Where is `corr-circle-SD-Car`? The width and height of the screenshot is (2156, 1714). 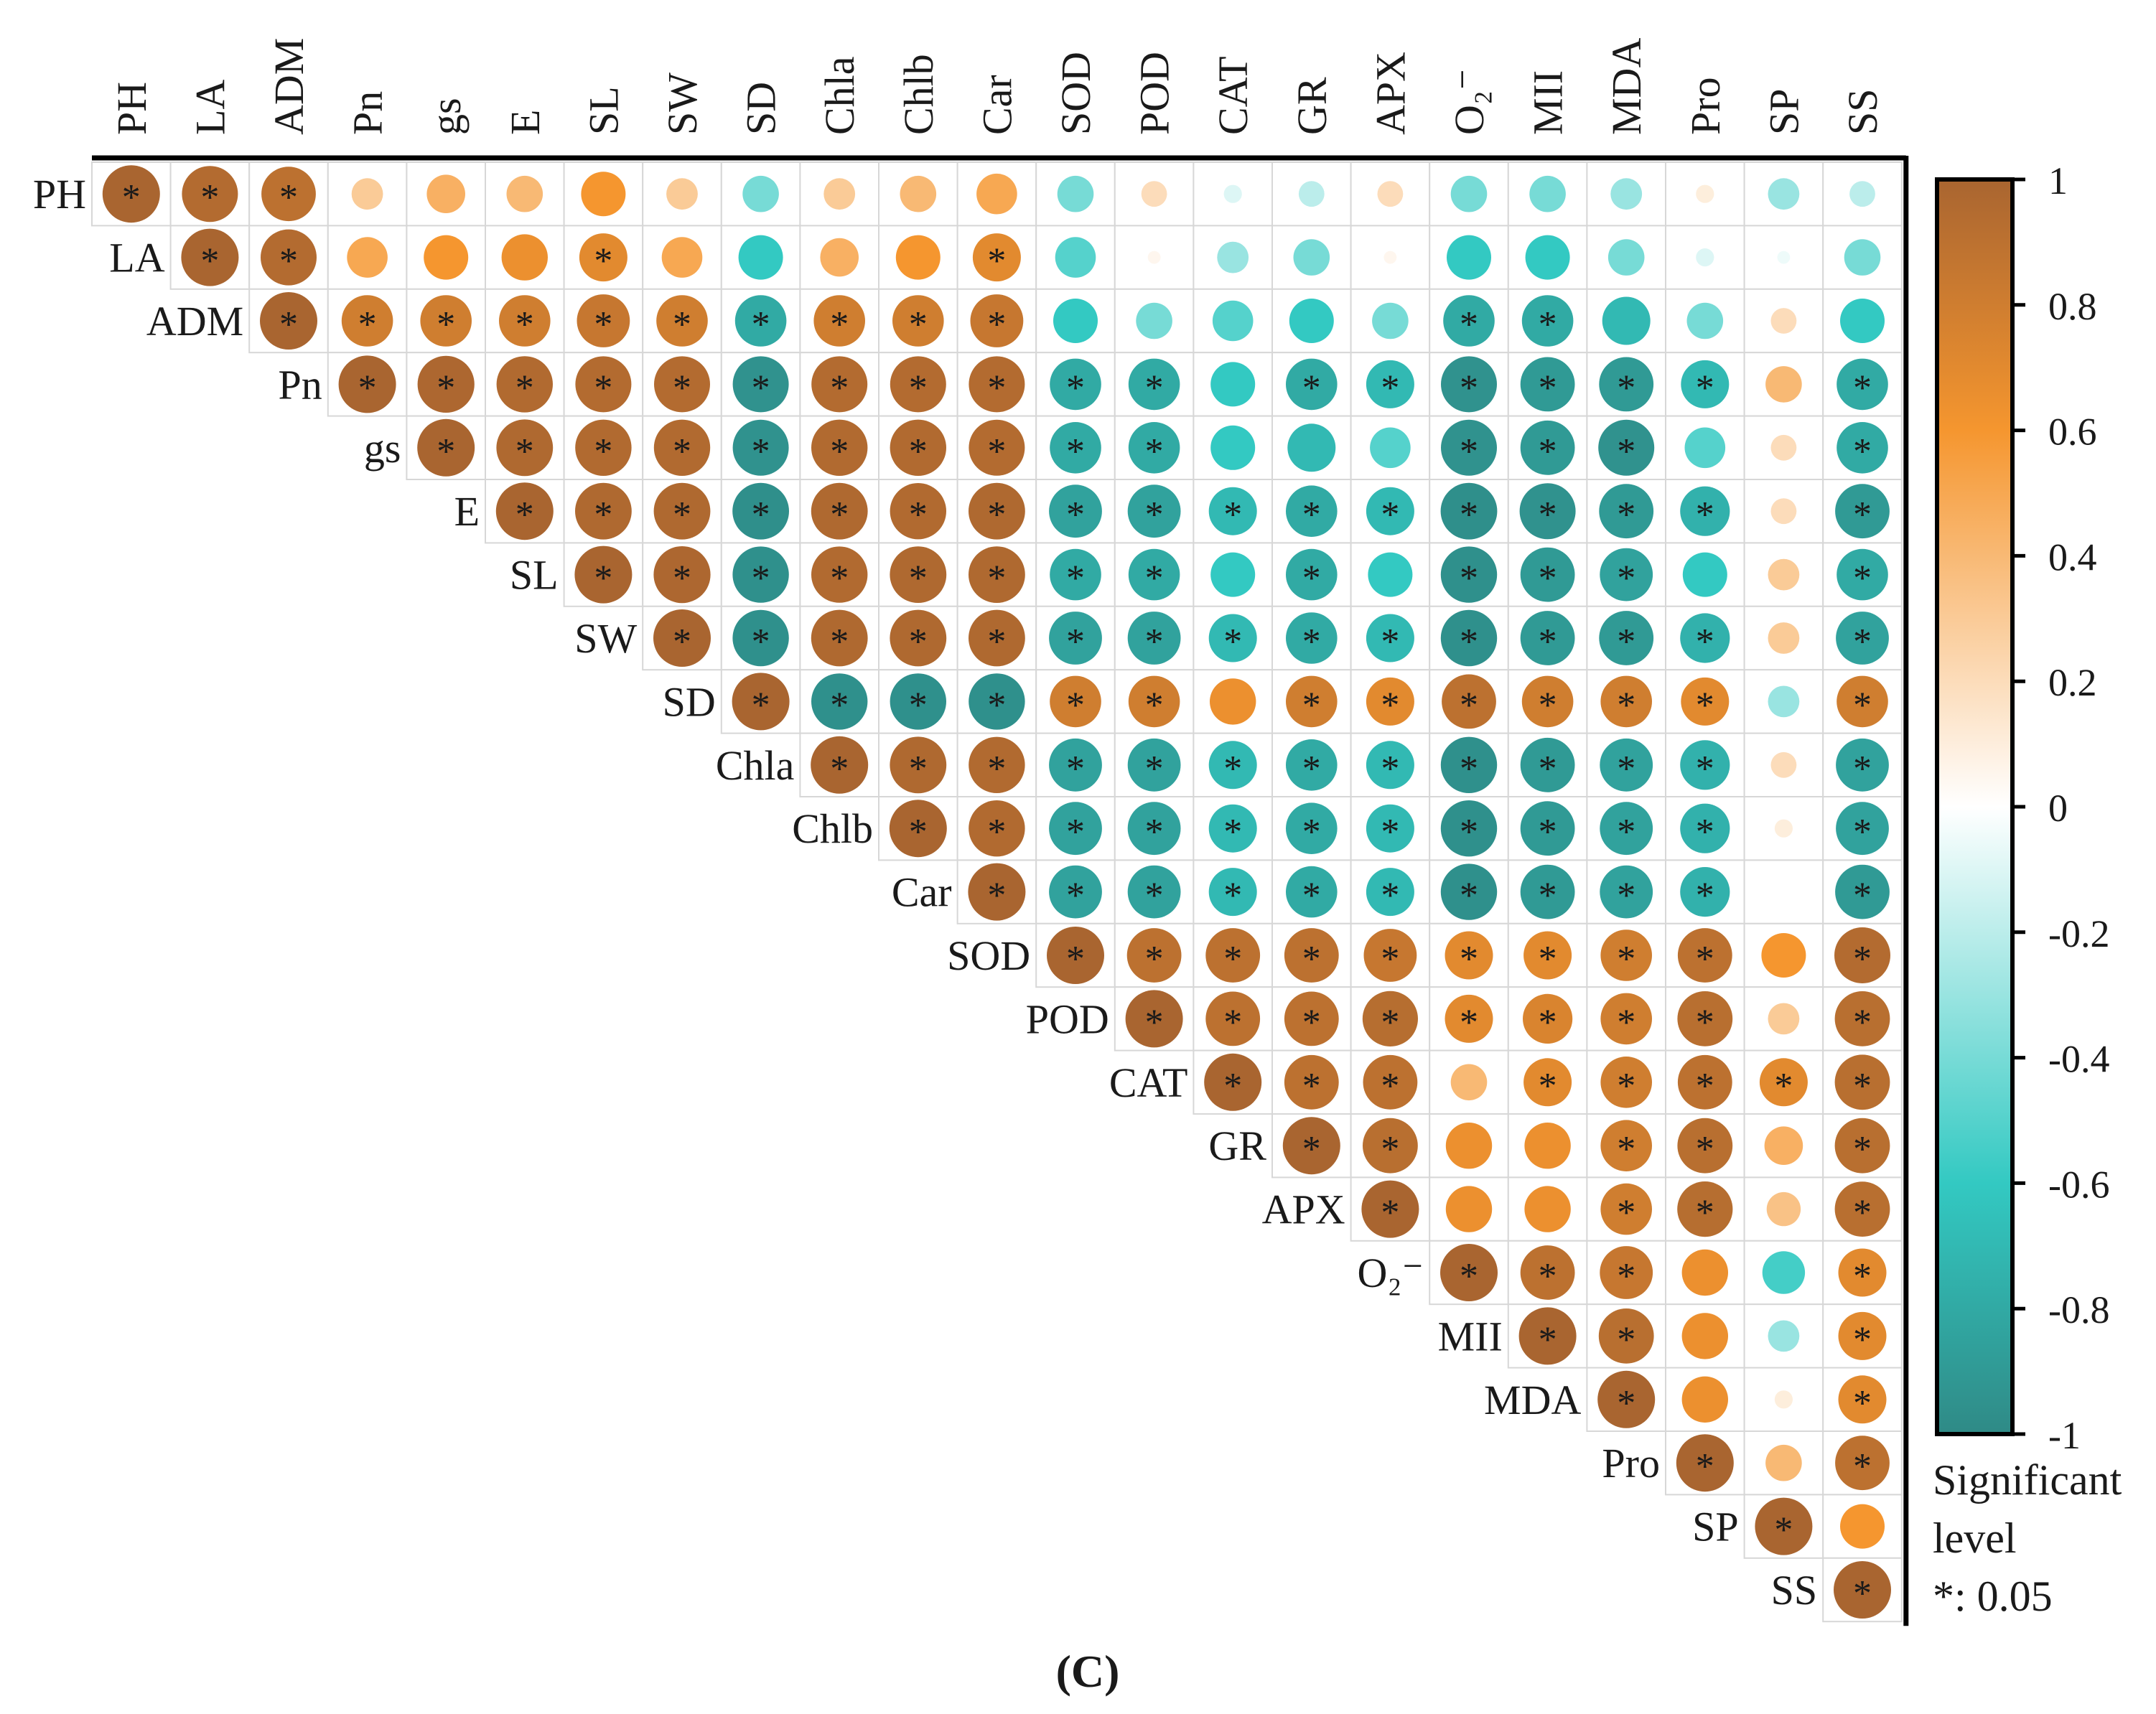 corr-circle-SD-Car is located at coordinates (997, 701).